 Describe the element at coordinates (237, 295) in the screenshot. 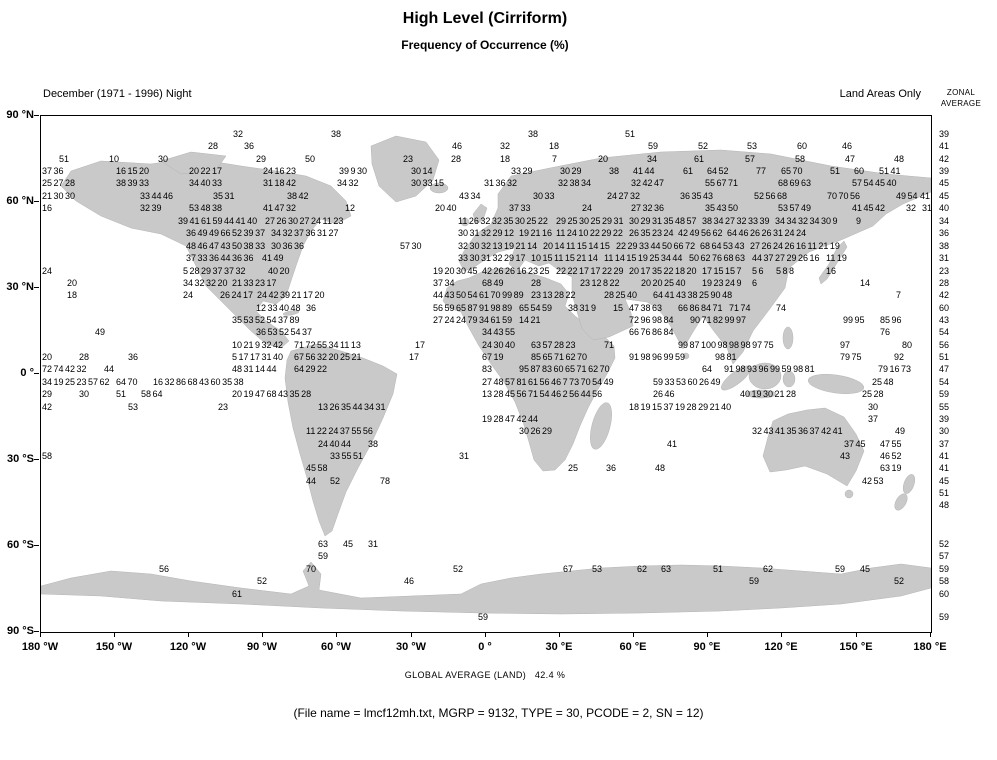

I see `grid-value: 26 24 17` at that location.